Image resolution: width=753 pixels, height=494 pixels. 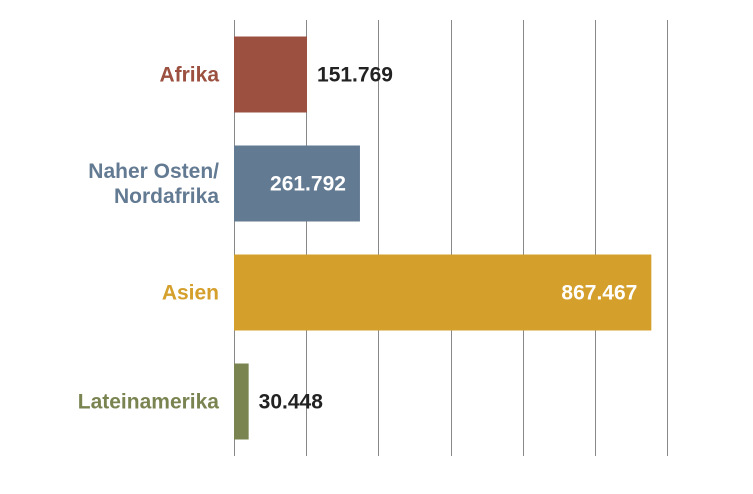 What do you see at coordinates (153, 184) in the screenshot?
I see `category-label: Naher Osten/Nordafrika` at bounding box center [153, 184].